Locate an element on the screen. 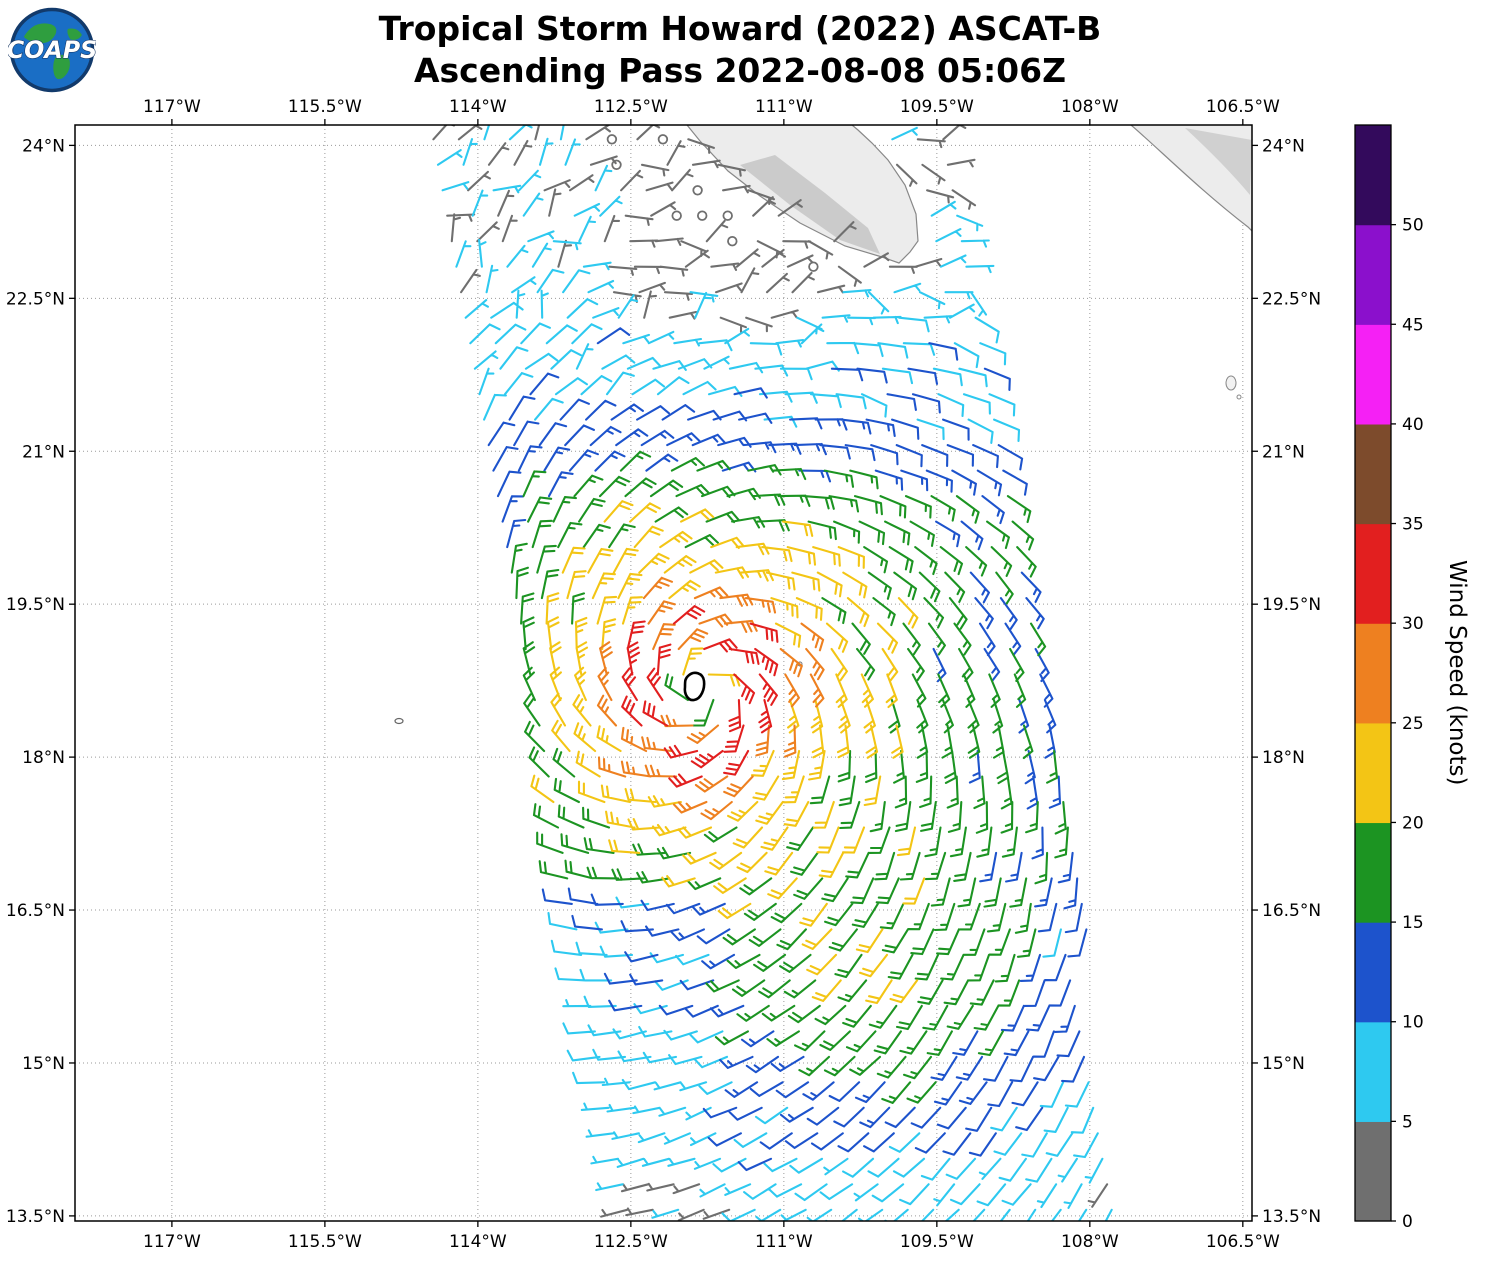  x-tick-label-bottom: 108°W is located at coordinates (1090, 1242).